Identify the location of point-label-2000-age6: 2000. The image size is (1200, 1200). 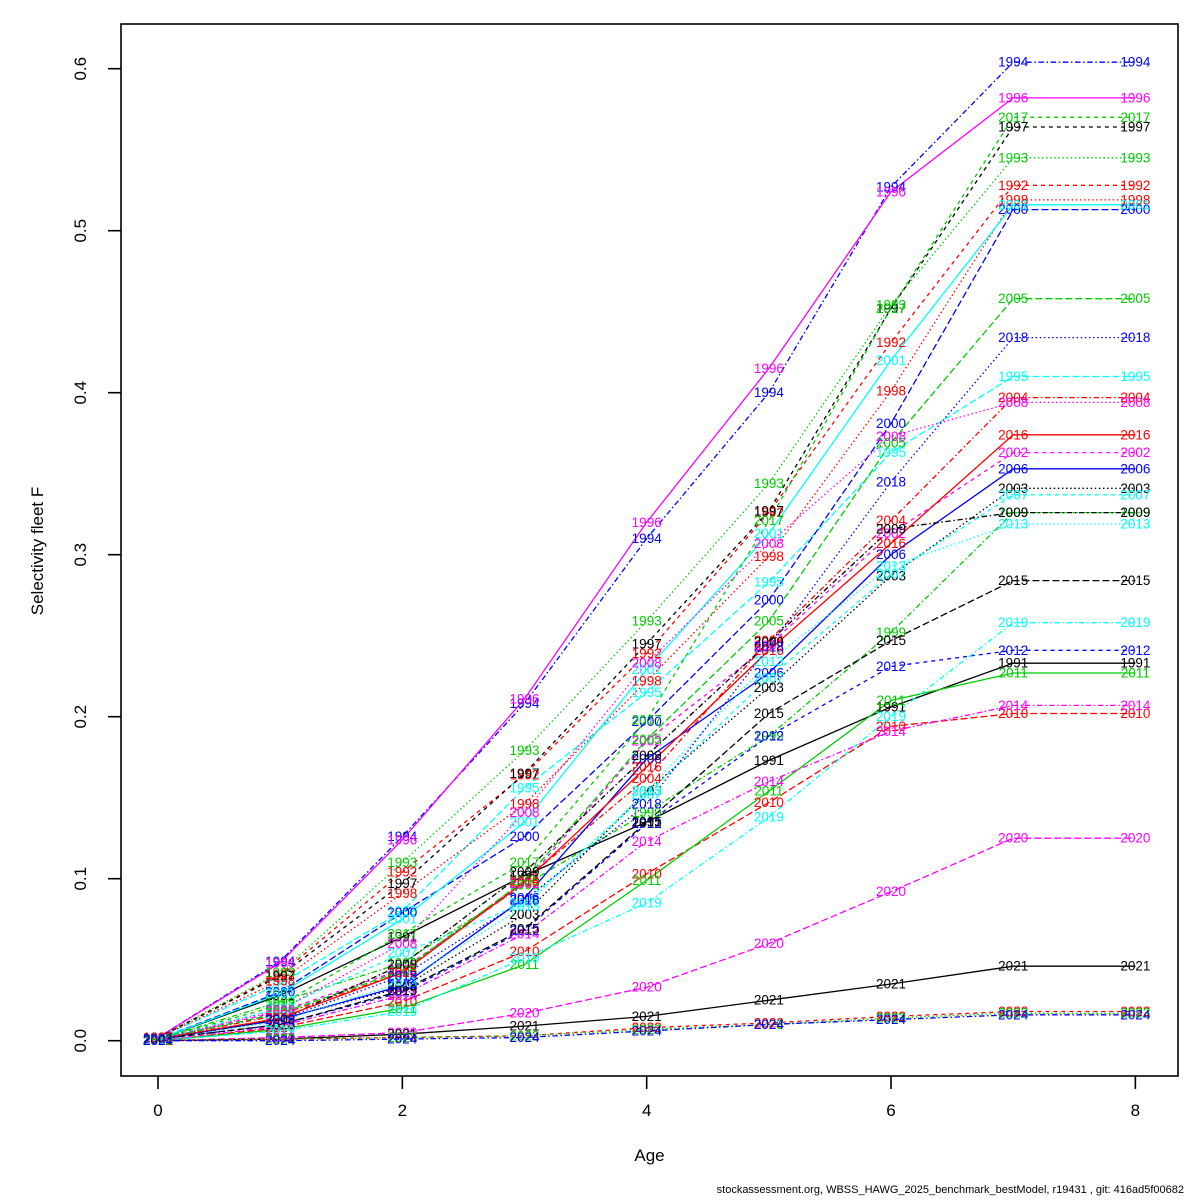
(891, 423).